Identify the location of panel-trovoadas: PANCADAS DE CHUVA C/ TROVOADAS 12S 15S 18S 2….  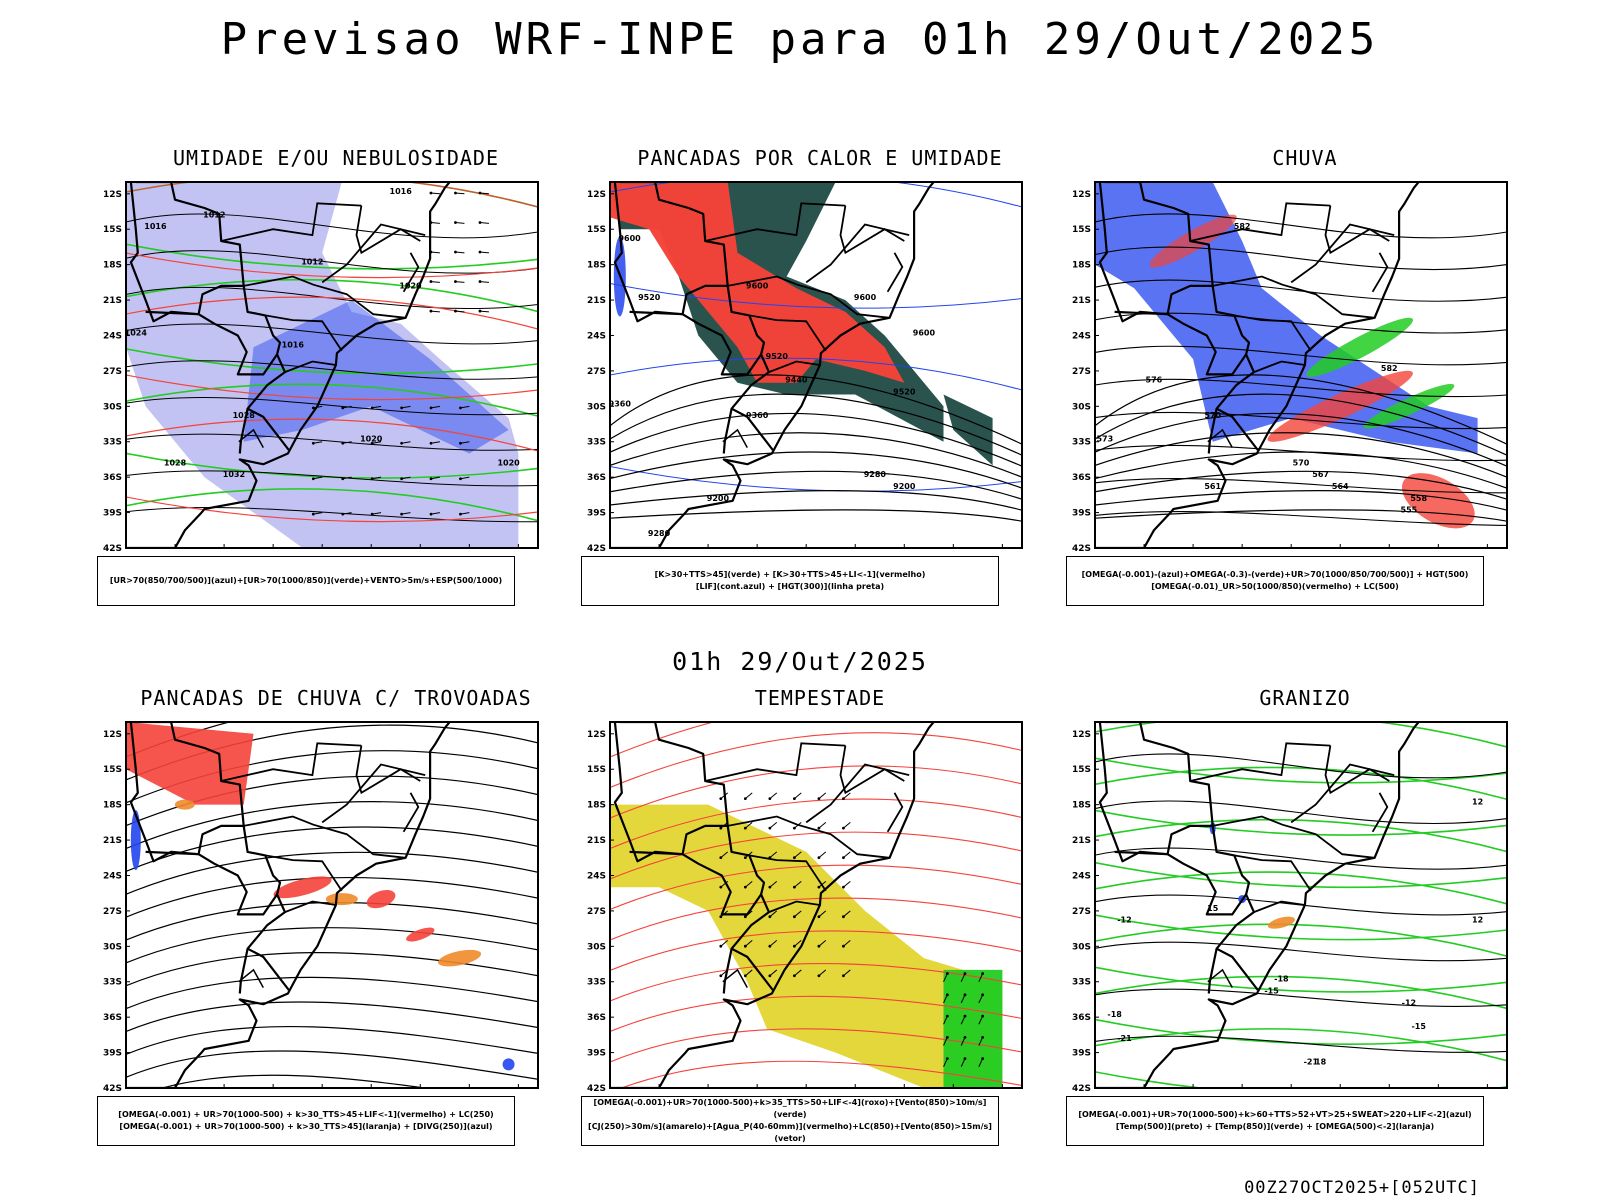
(336, 926).